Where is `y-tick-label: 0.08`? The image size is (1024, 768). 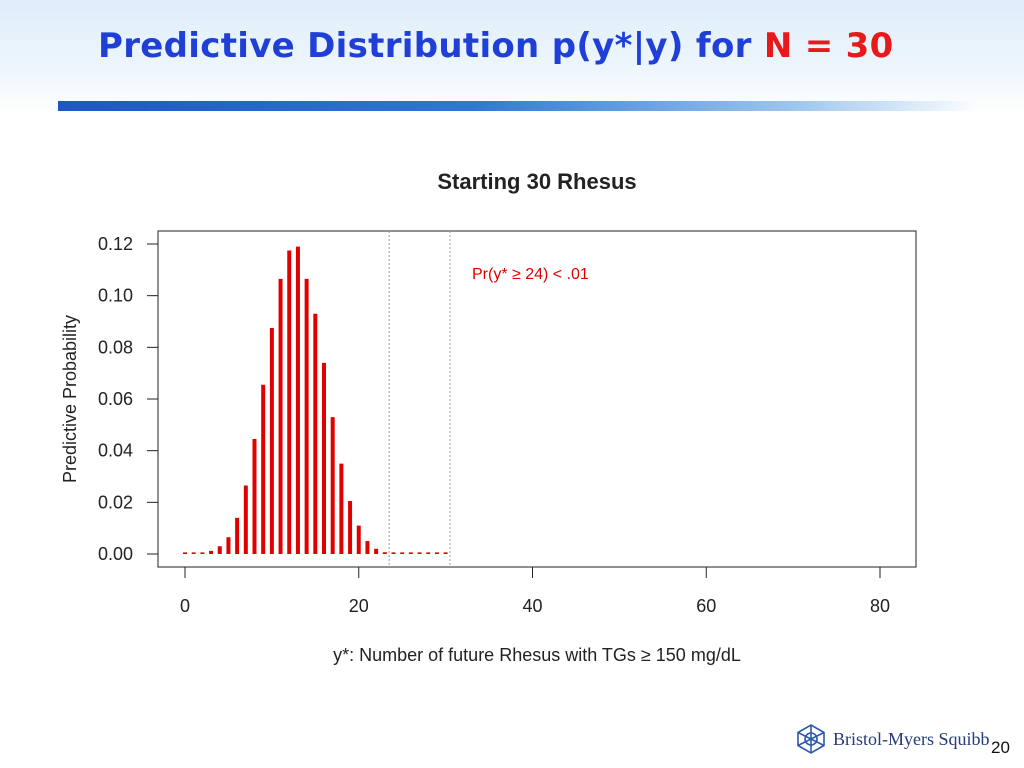 y-tick-label: 0.08 is located at coordinates (115, 347).